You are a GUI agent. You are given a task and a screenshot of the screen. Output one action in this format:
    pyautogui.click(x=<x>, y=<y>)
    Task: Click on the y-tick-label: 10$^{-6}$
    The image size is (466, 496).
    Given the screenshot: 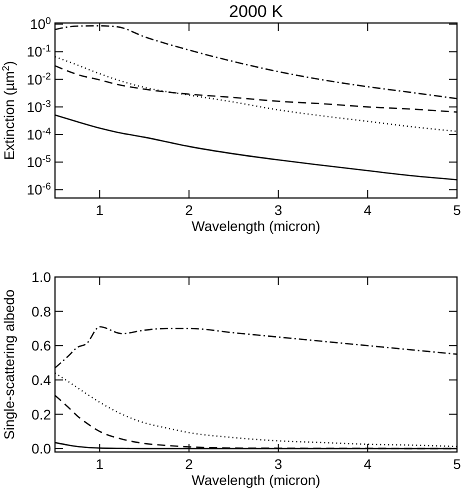 What is the action you would take?
    pyautogui.click(x=39, y=189)
    